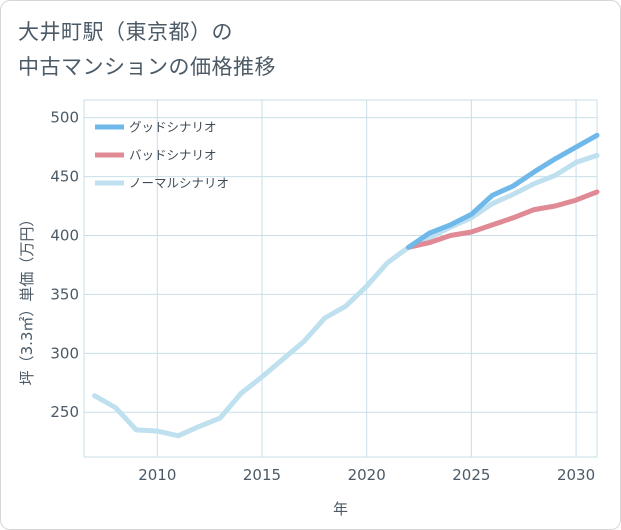 Image resolution: width=621 pixels, height=530 pixels. Describe the element at coordinates (576, 475) in the screenshot. I see `x-tick-label: 2030` at that location.